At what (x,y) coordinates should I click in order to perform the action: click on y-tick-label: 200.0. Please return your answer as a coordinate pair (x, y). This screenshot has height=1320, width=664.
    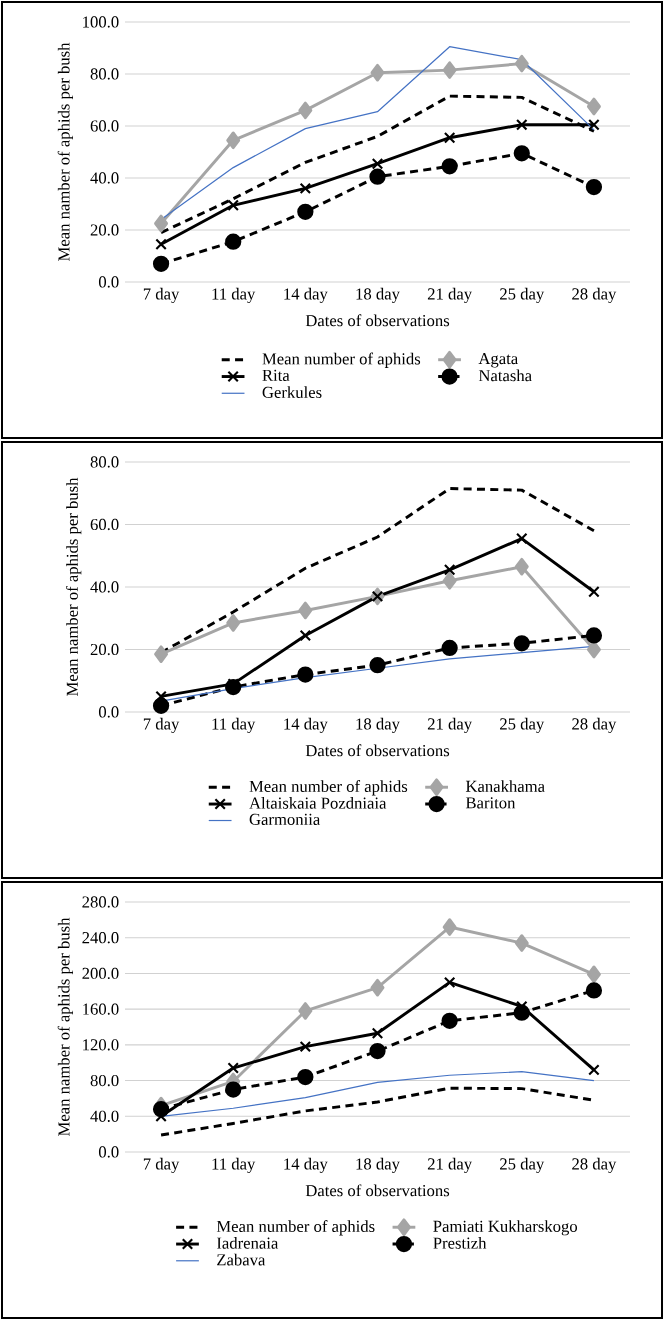
    Looking at the image, I should click on (100, 973).